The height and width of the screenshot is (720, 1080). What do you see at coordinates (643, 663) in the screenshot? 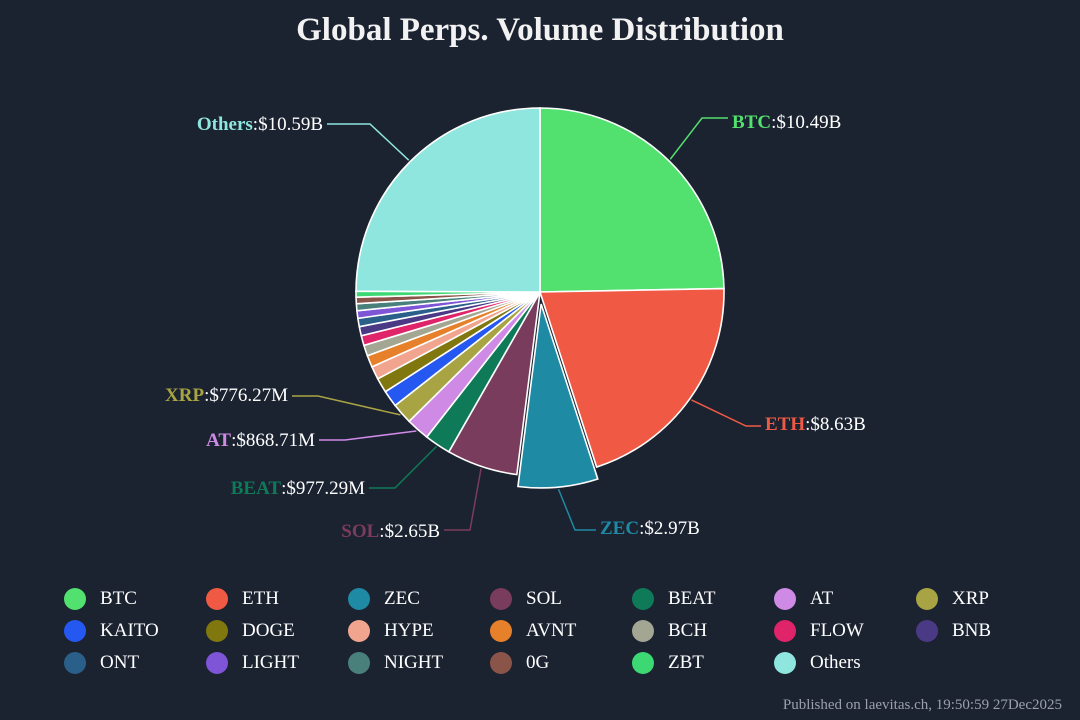
I see `legend-swatch-zbt` at bounding box center [643, 663].